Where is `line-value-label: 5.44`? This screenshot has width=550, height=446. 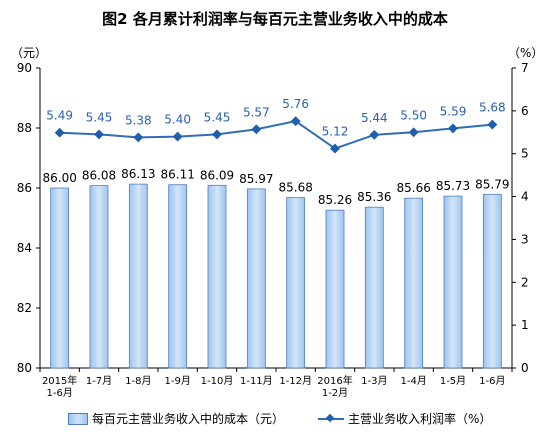
line-value-label: 5.44 is located at coordinates (374, 118).